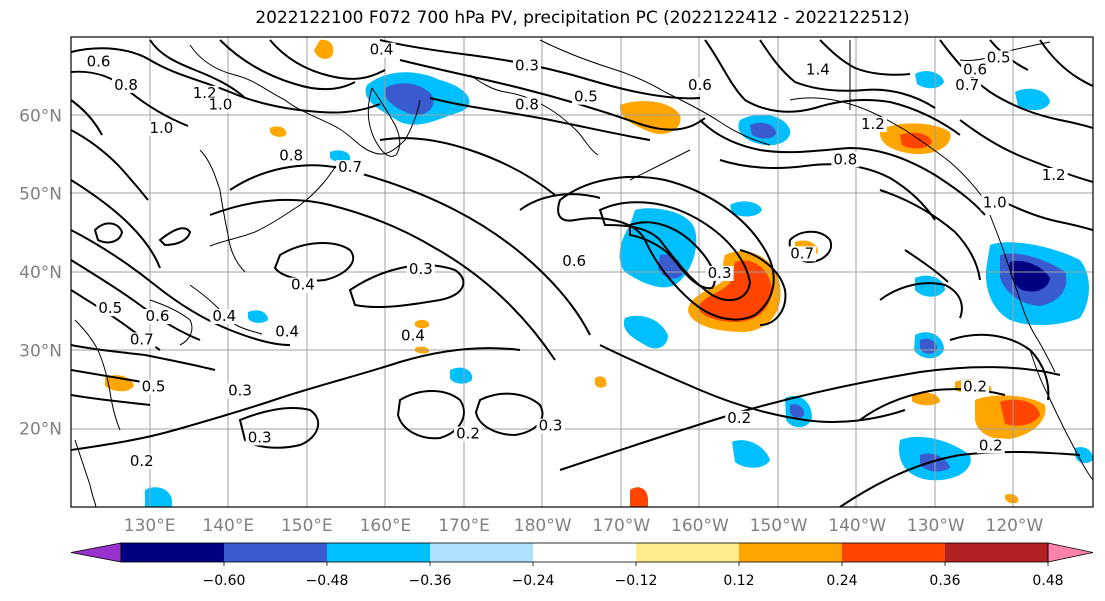  I want to click on precip-region-california-negative, so click(1037, 284).